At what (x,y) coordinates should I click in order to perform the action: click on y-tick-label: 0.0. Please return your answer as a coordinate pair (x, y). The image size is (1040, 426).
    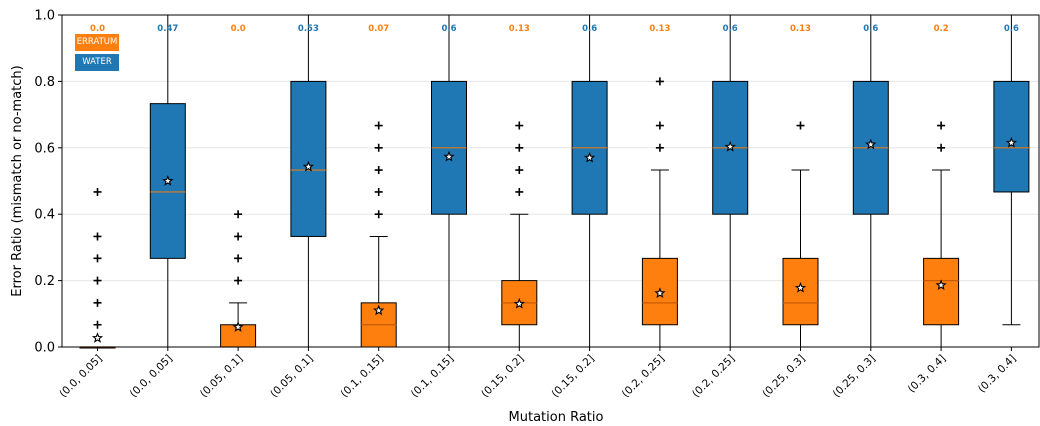
    Looking at the image, I should click on (44, 348).